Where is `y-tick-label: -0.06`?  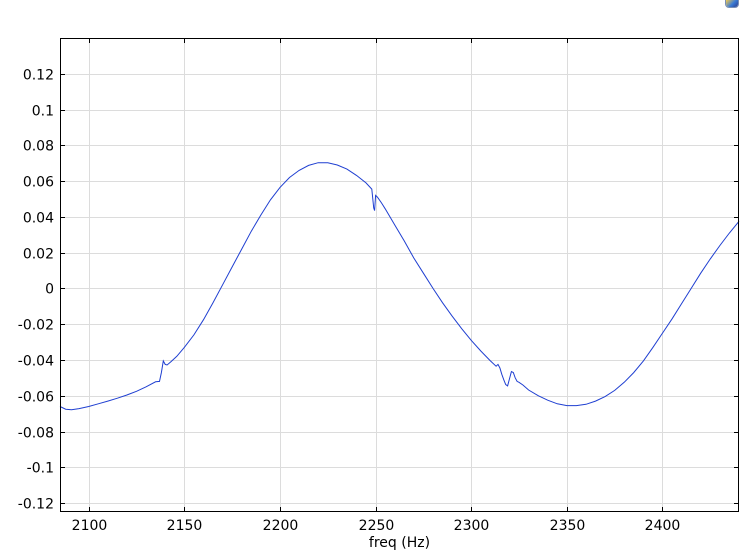 y-tick-label: -0.06 is located at coordinates (36, 398).